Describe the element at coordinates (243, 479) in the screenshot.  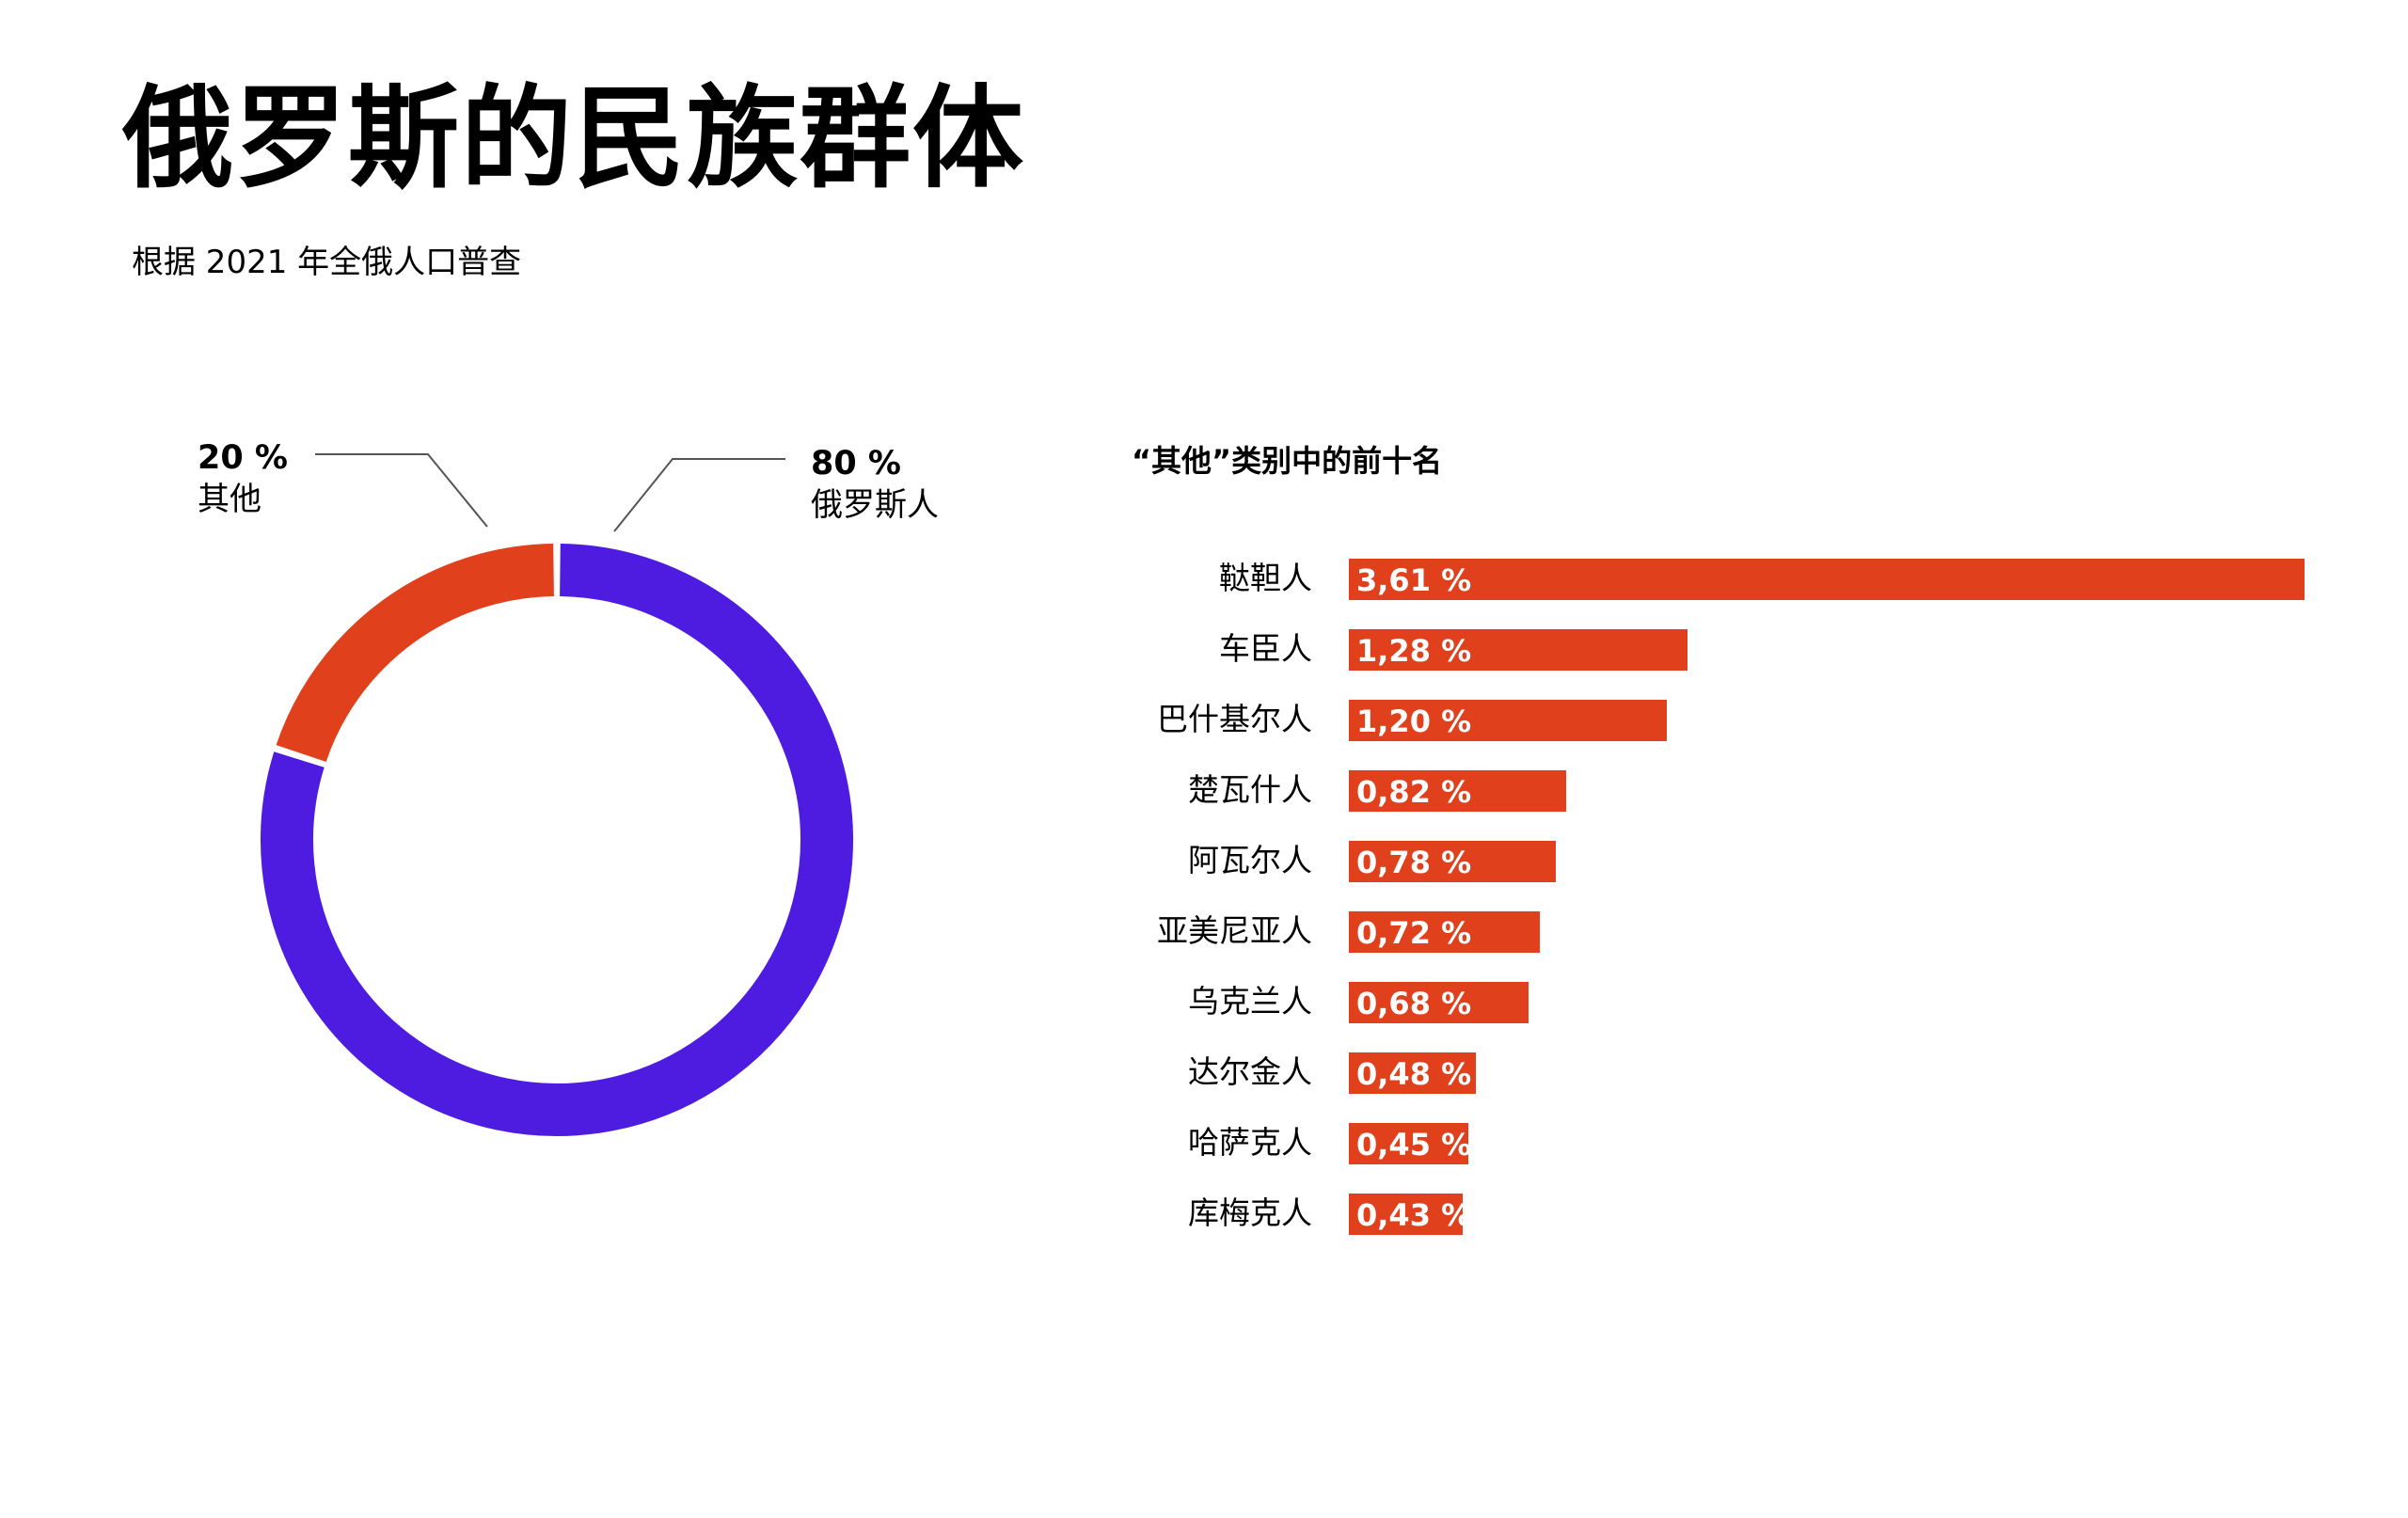
I see `donut-callout-other: 20 % 其他` at that location.